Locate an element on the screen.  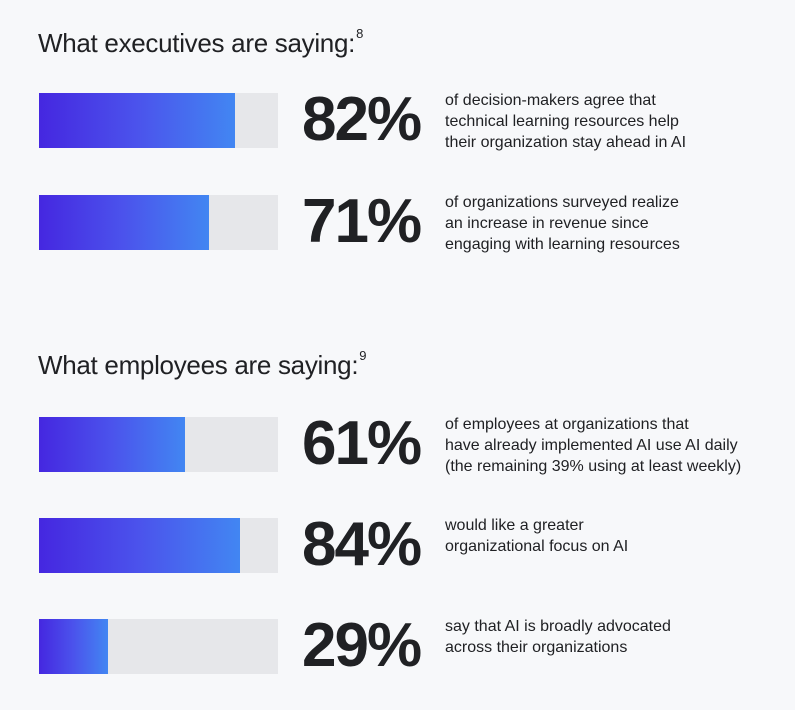
employees-footnote: 9 is located at coordinates (363, 355).